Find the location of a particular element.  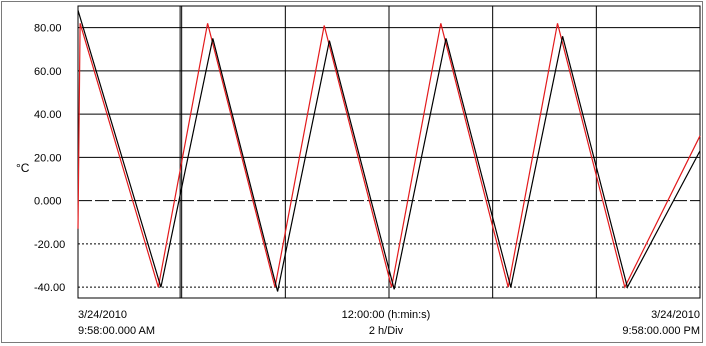

y-tick-label: 20.00 is located at coordinates (48, 158).